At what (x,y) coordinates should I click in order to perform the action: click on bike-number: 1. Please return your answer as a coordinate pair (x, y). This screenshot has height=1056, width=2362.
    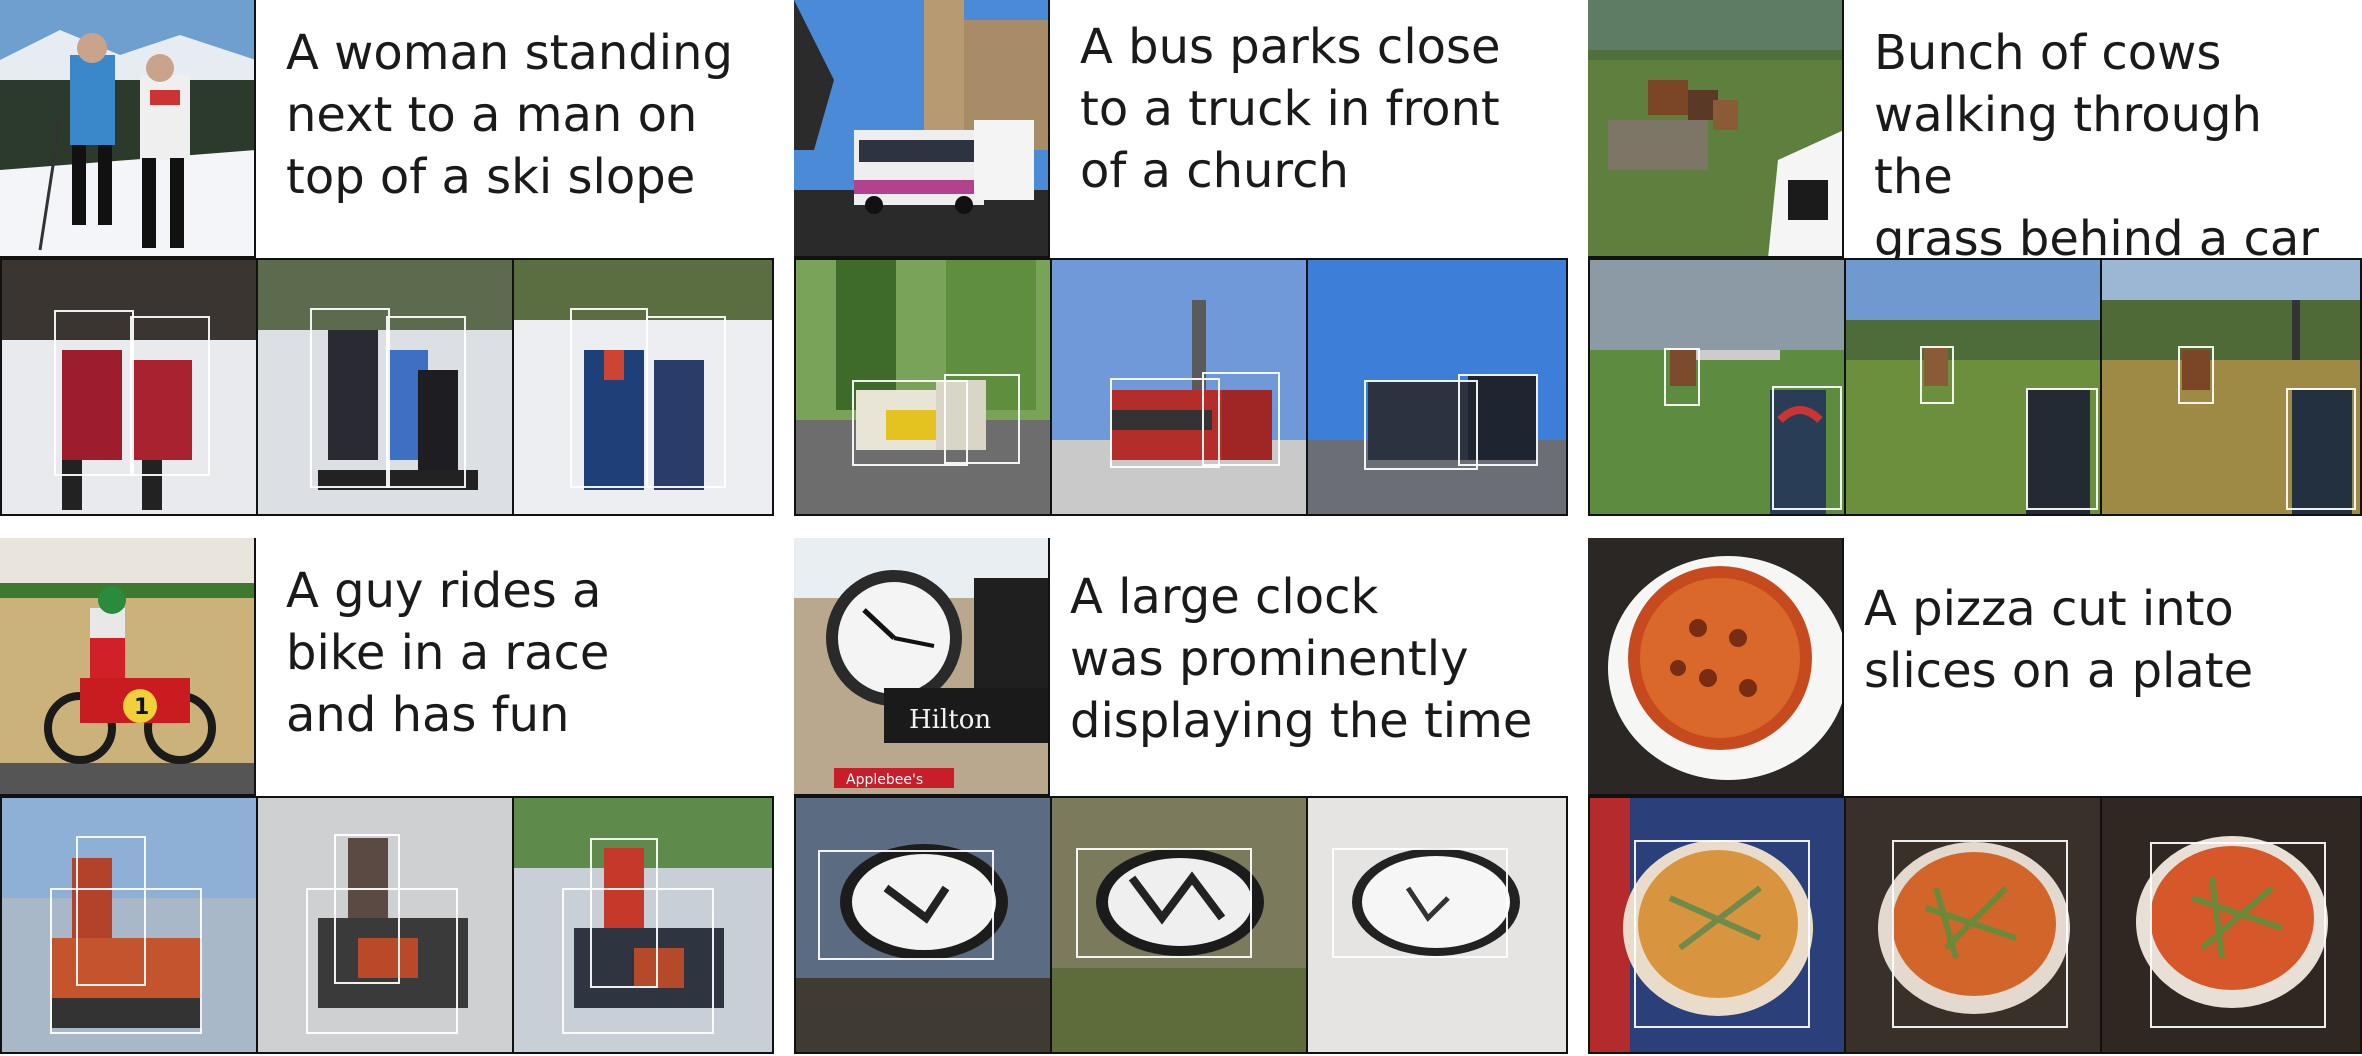
    Looking at the image, I should click on (141, 707).